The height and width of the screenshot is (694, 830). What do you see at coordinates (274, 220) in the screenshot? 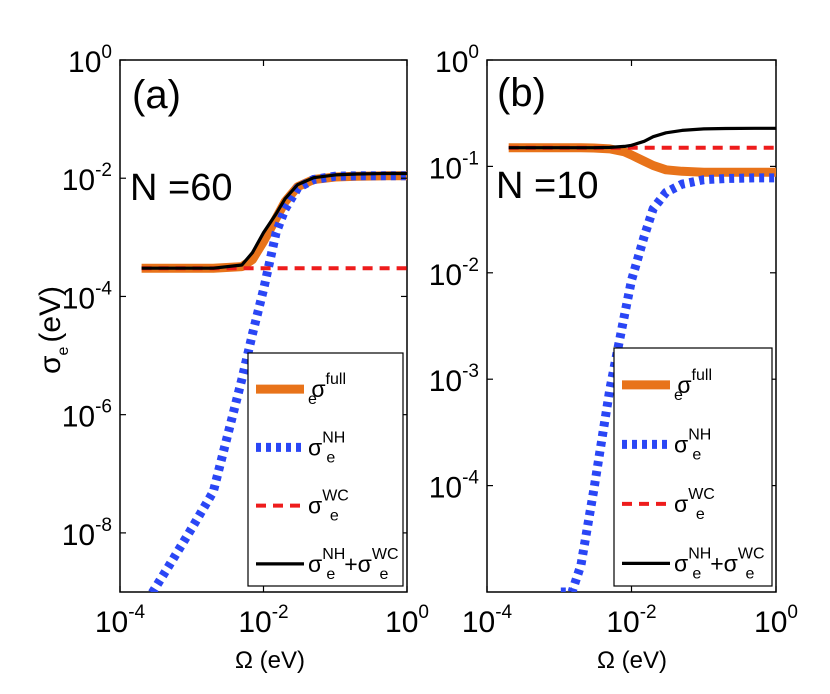
I see `series-nh-plus-wc-line-a` at bounding box center [274, 220].